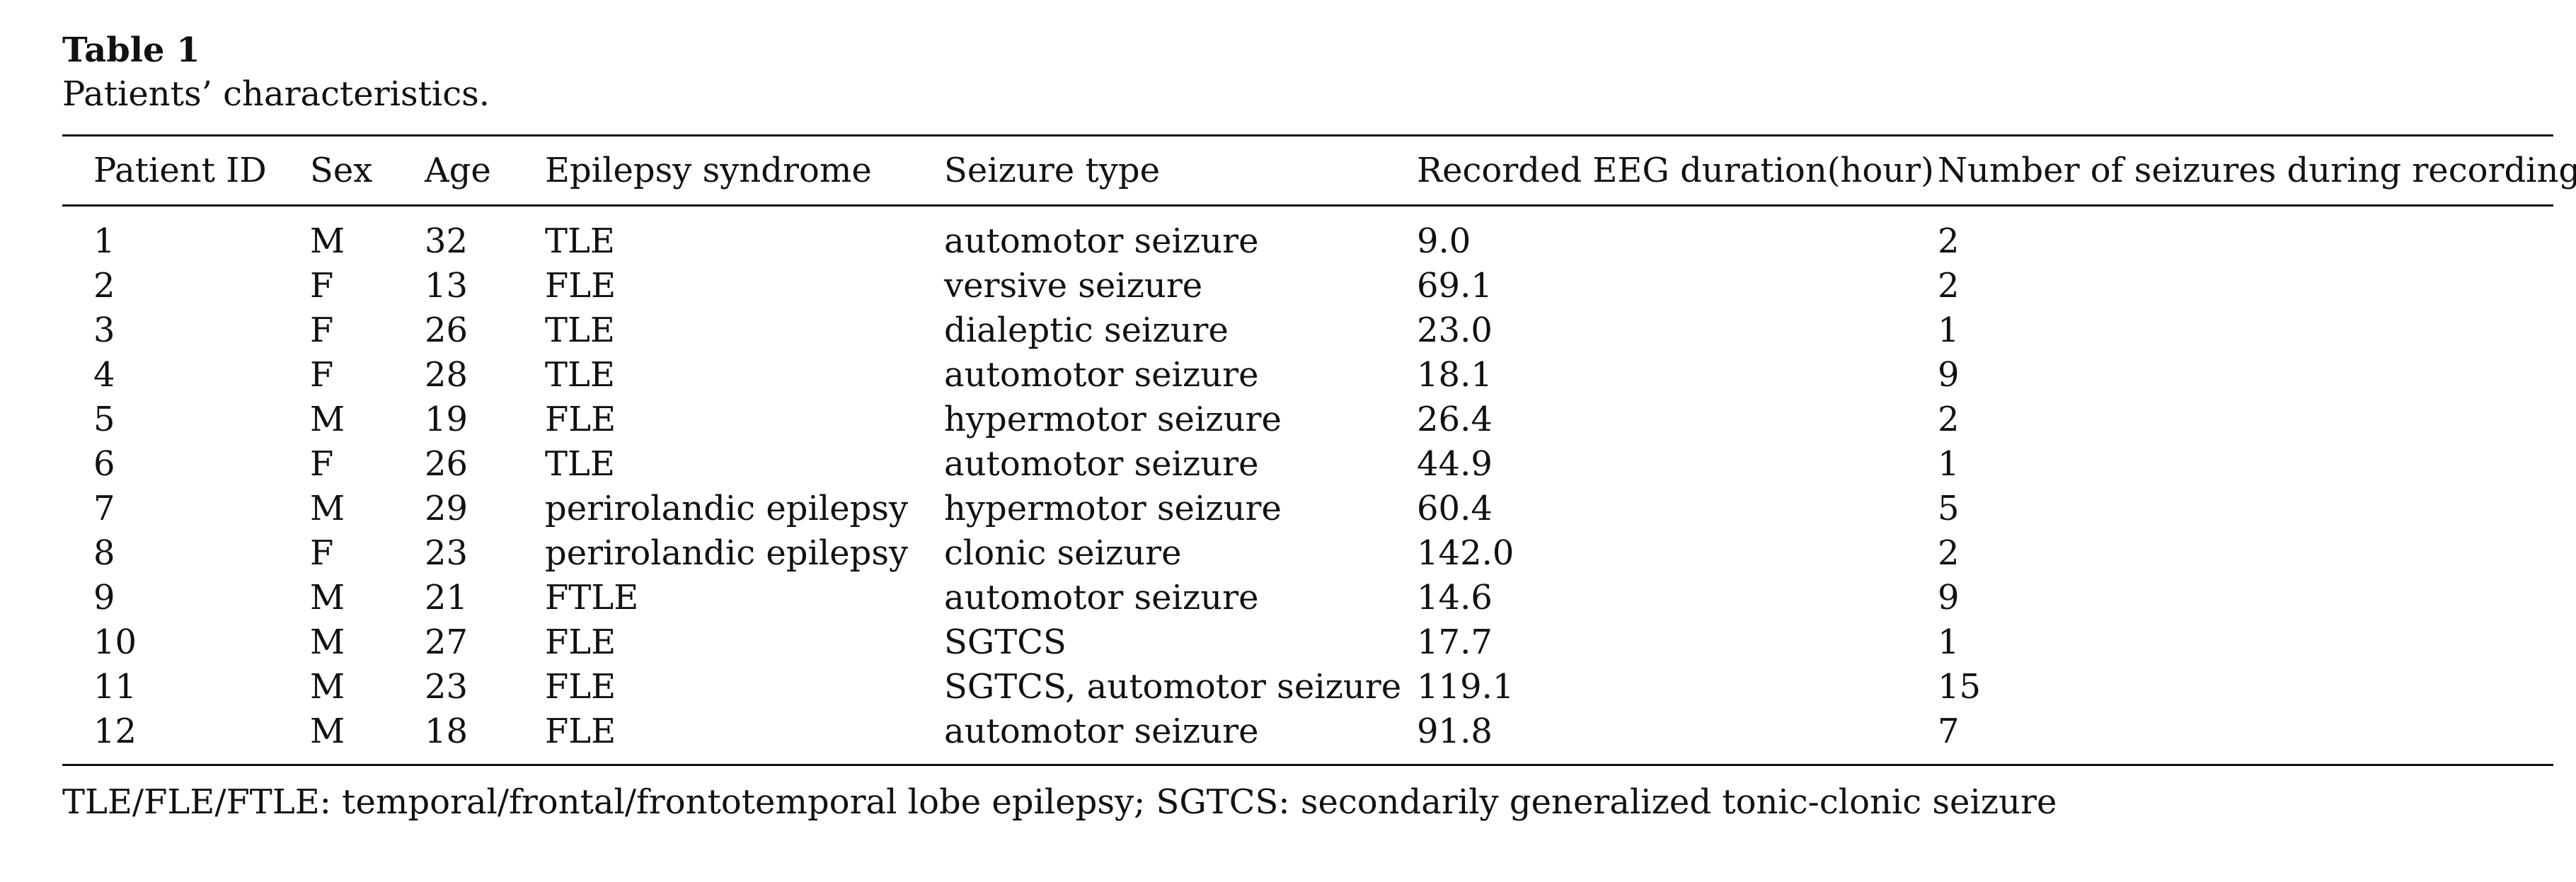 The height and width of the screenshot is (882, 2576). I want to click on eeg-duration-cell: 142.0, so click(1466, 553).